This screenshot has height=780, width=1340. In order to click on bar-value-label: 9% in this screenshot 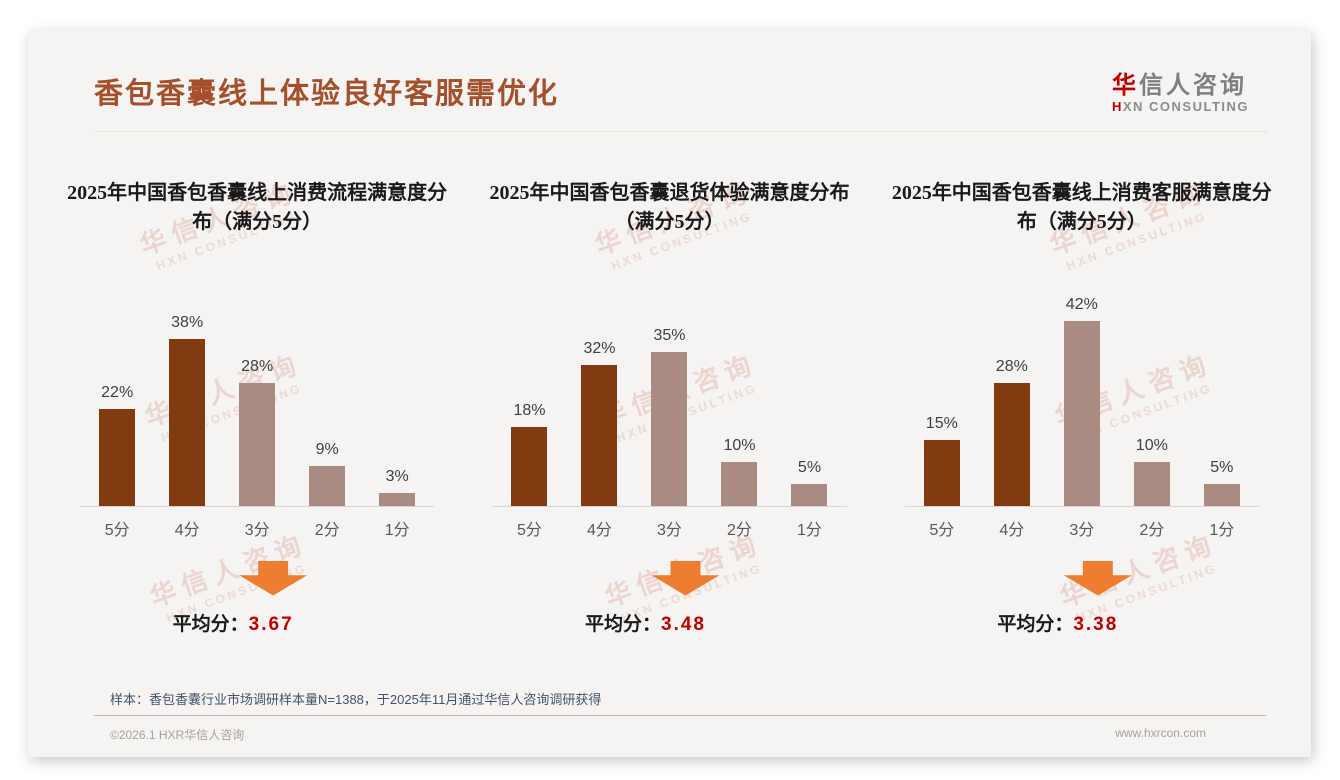, I will do `click(327, 449)`.